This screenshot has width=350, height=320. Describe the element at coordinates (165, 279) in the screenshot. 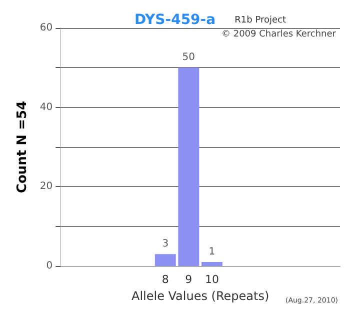

I see `x-tick-label: 8` at that location.